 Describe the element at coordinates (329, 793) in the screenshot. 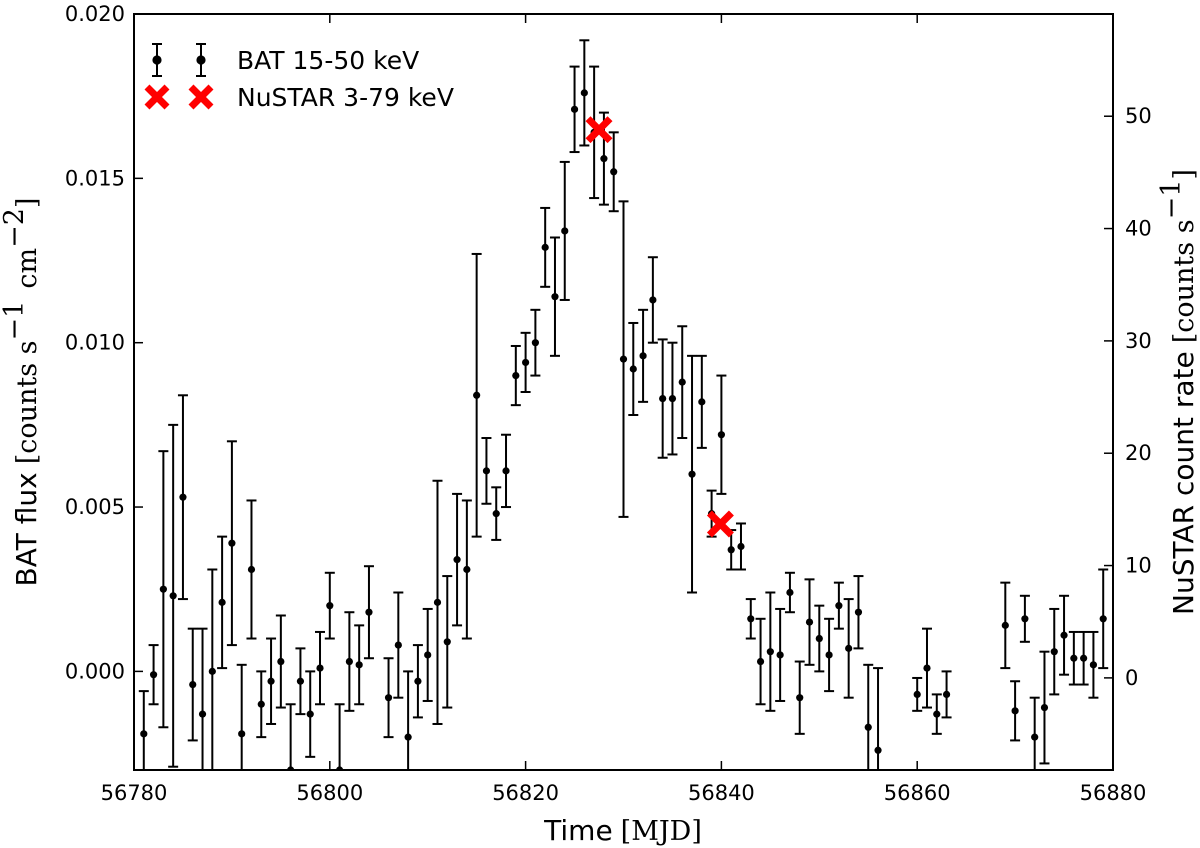

I see `x-tick-label-1: 56800` at that location.